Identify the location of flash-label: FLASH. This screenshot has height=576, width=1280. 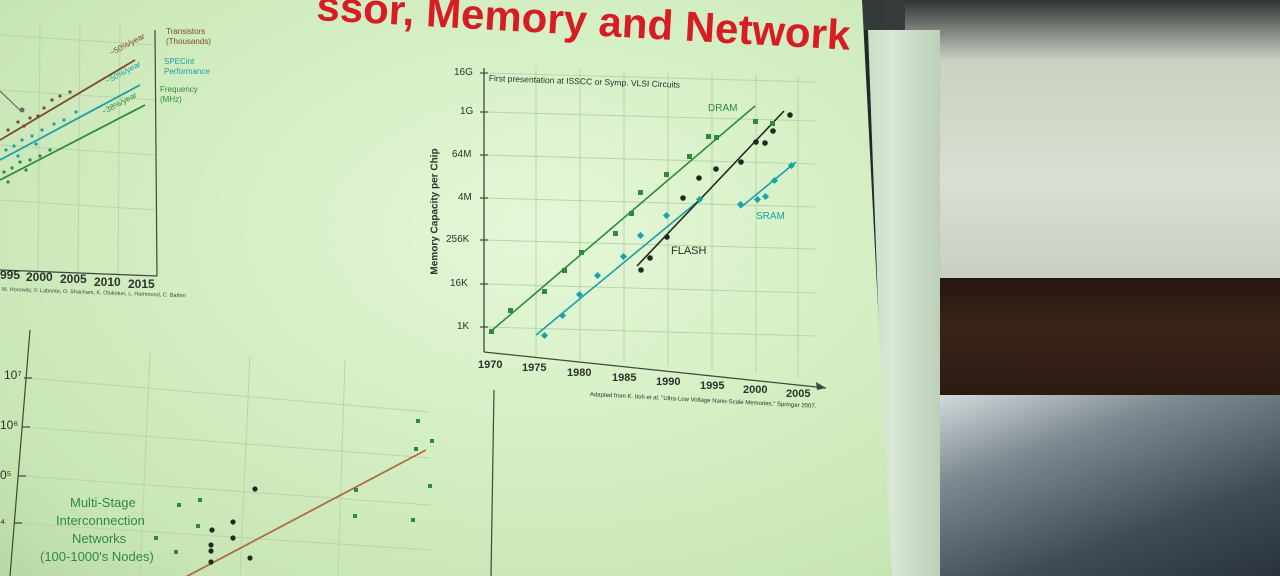
(689, 251).